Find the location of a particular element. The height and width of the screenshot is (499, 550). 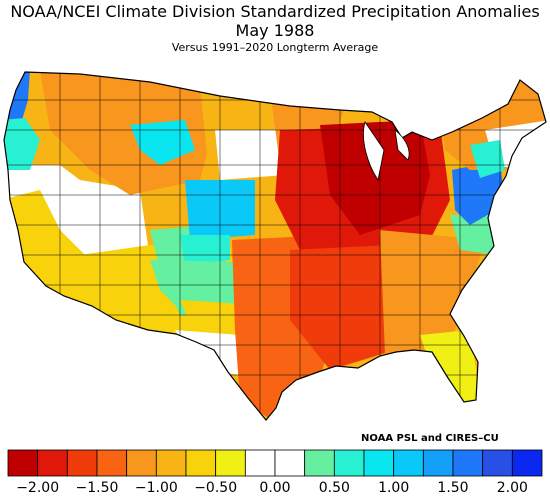

legend-tick-label: −0.50 is located at coordinates (216, 488).